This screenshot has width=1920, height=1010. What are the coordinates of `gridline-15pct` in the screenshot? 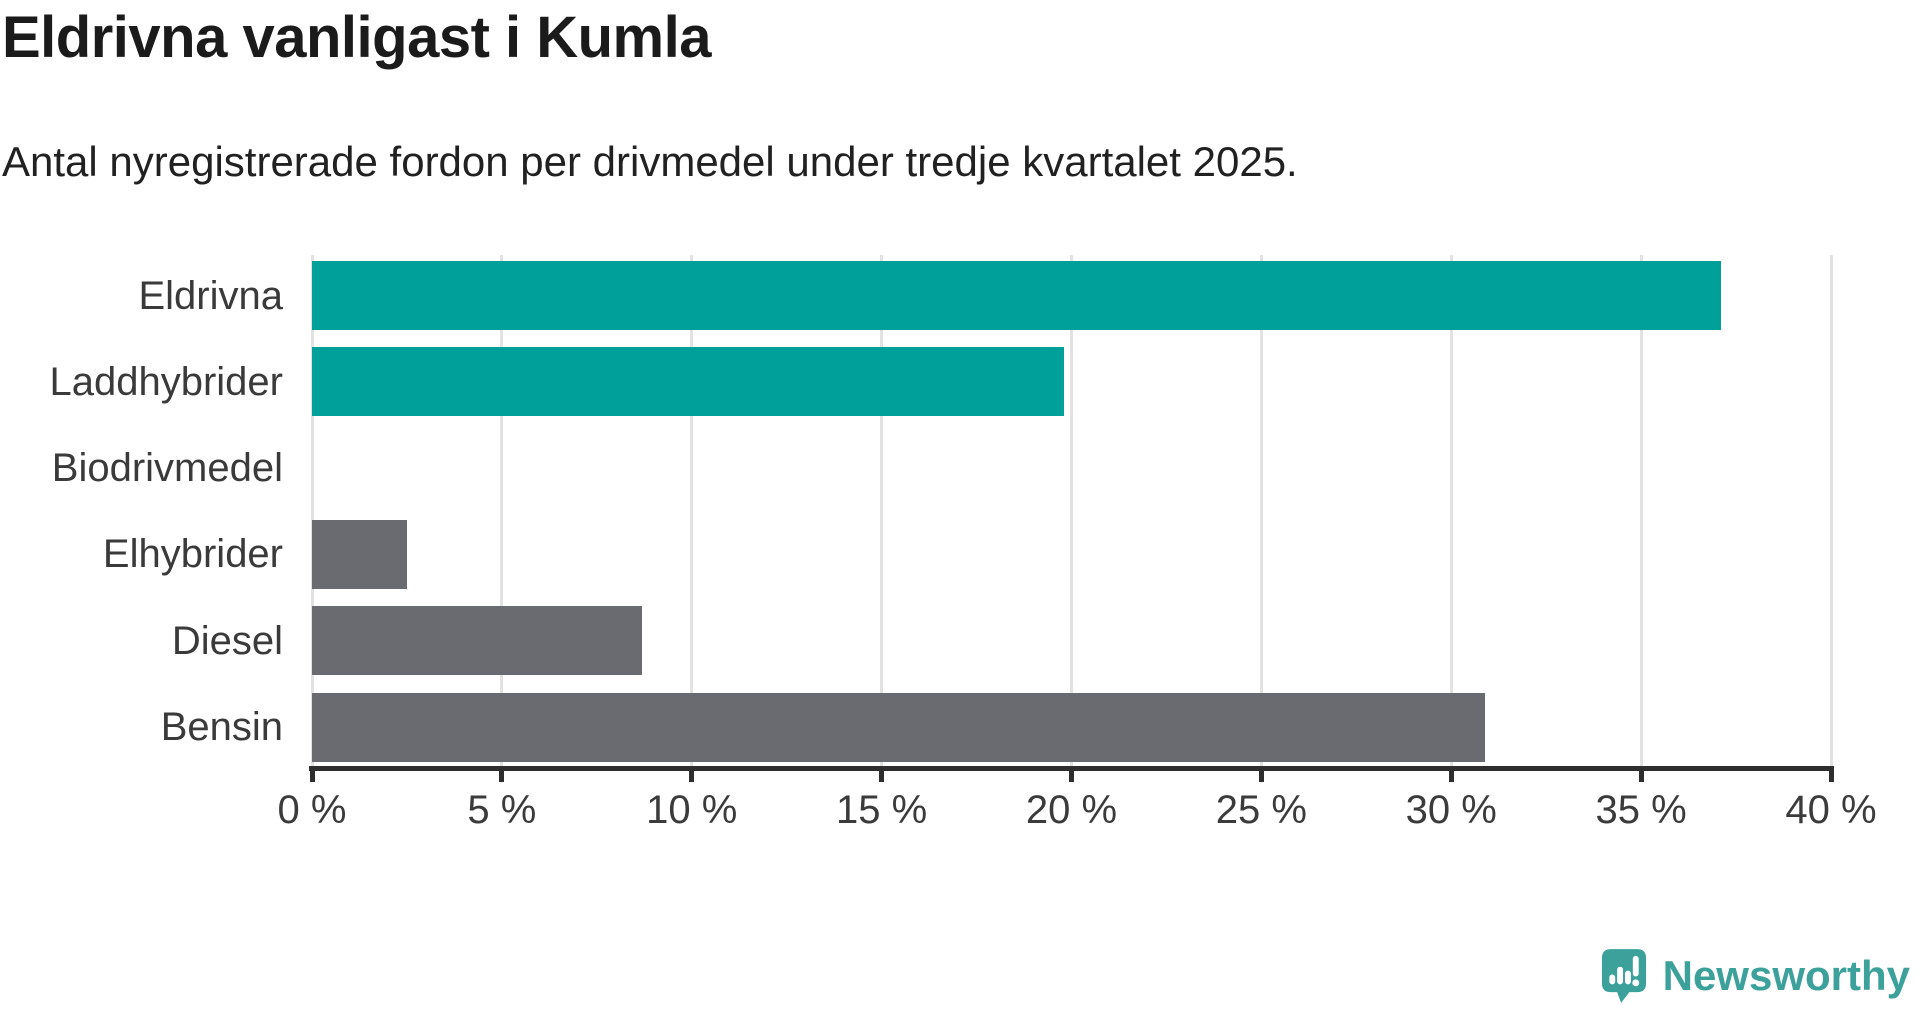 It's located at (882, 510).